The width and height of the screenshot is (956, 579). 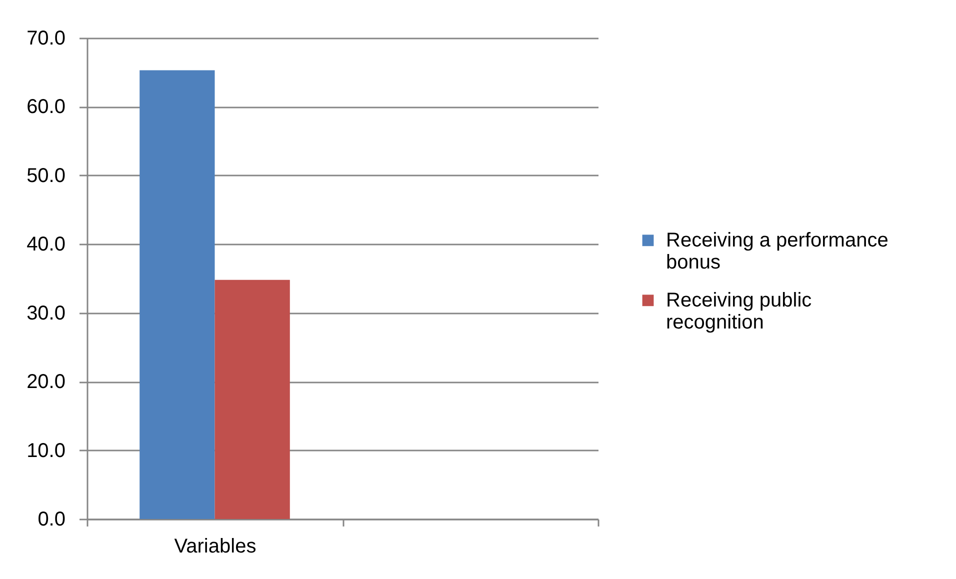 I want to click on y-tick-label: 30.0, so click(x=46, y=313).